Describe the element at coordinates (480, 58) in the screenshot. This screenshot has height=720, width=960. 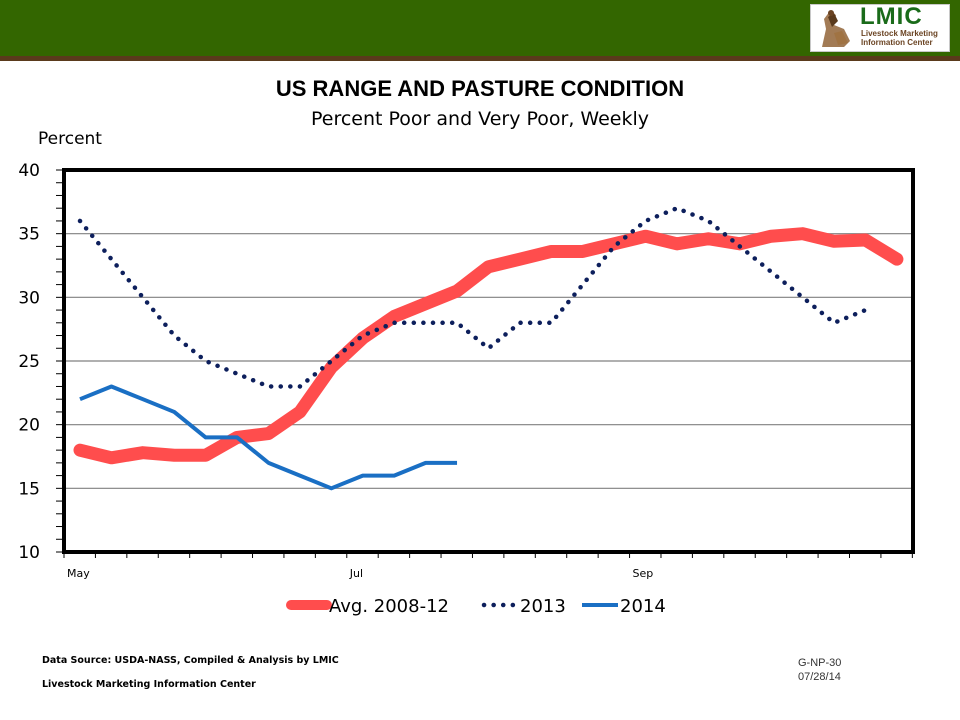
I see `header-stripe` at that location.